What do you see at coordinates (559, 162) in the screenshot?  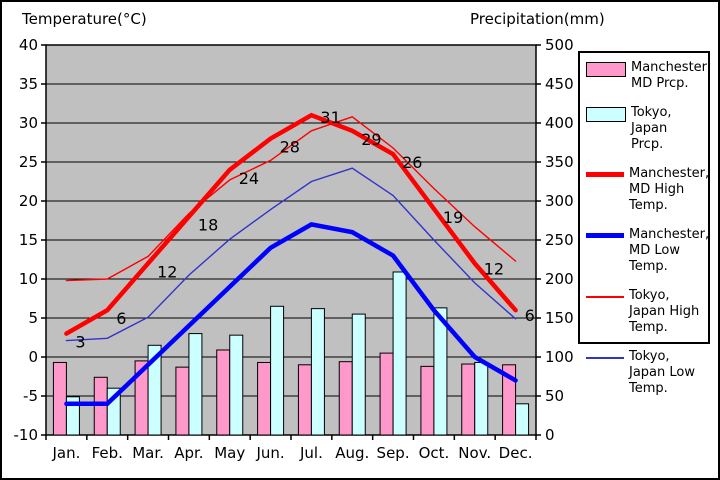 I see `right-axis-tick-label: 350` at bounding box center [559, 162].